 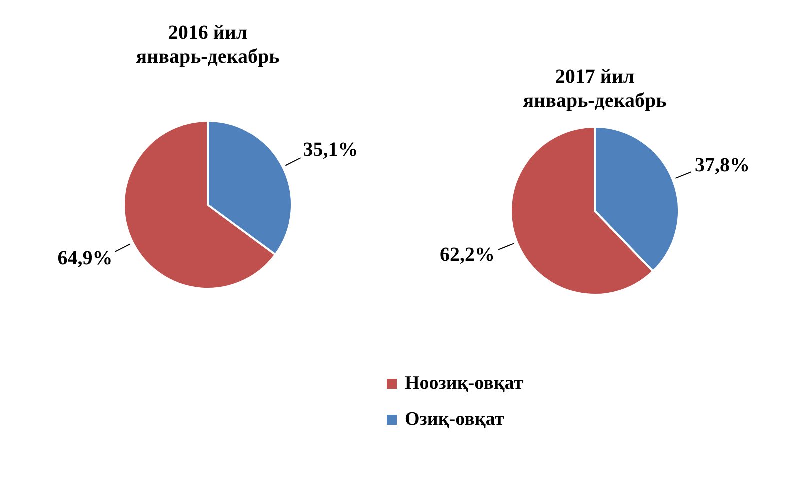 I want to click on data-label: 62,2%, so click(x=467, y=255).